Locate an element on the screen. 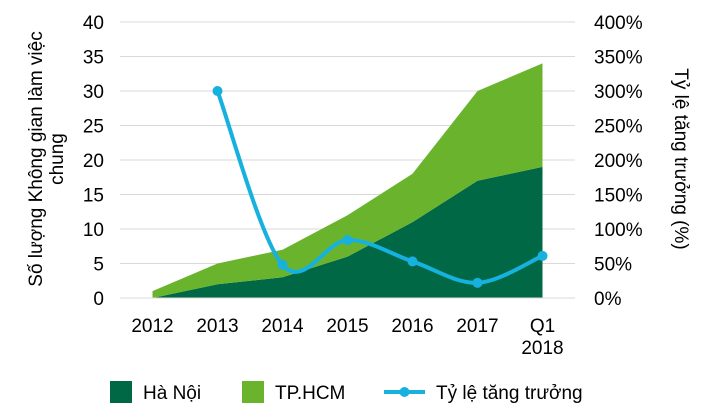 The image size is (701, 420). y-tick-label: 20 is located at coordinates (93, 161).